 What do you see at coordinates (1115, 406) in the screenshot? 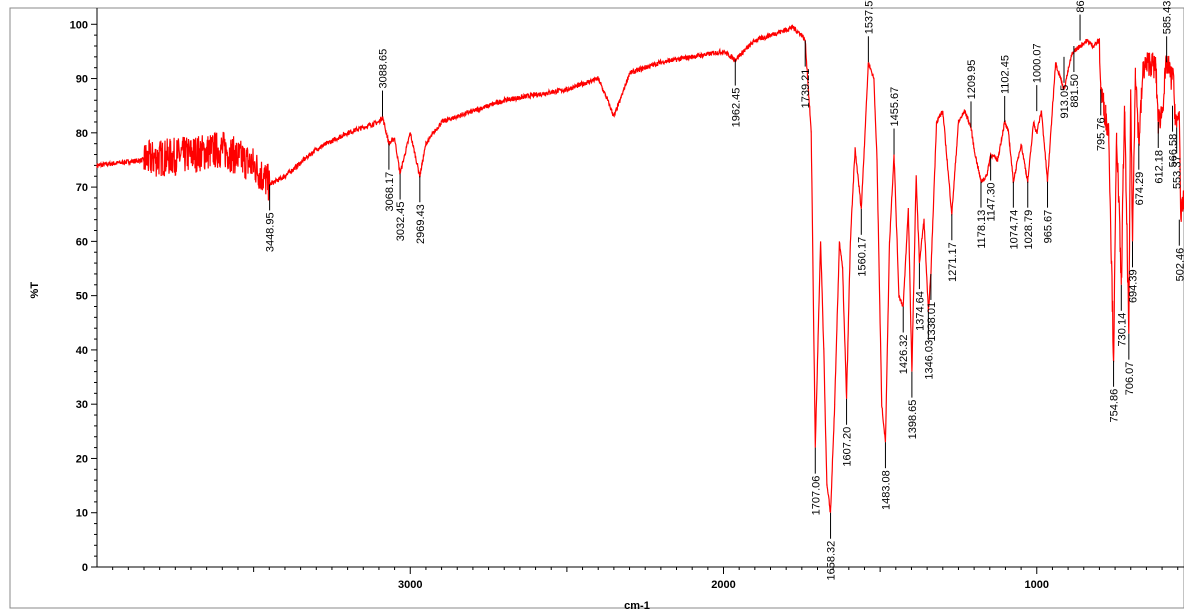
I see `peak-label: 754.86` at bounding box center [1115, 406].